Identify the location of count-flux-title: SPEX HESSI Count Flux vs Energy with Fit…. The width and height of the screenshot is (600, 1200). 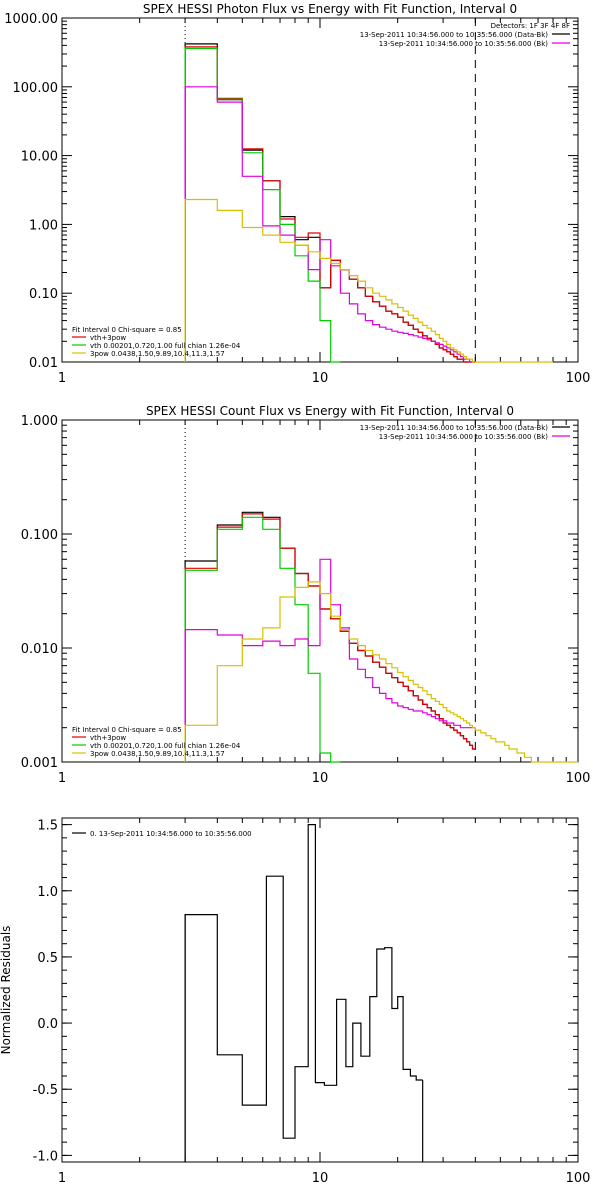
(330, 411).